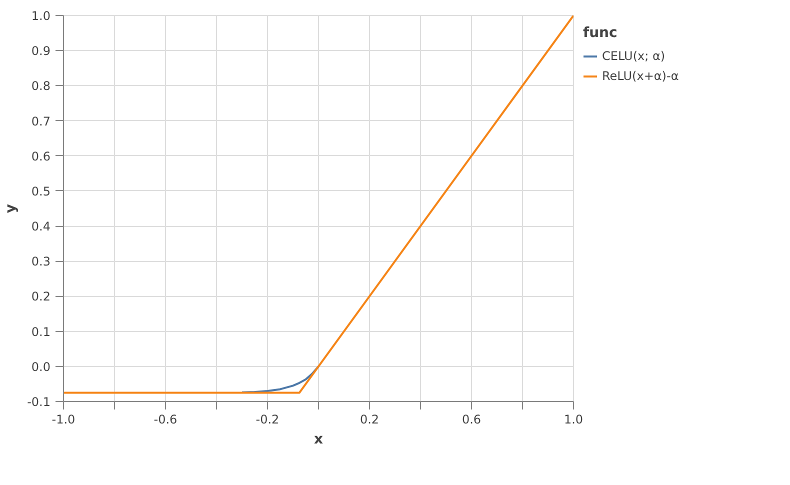 The image size is (790, 485). Describe the element at coordinates (41, 156) in the screenshot. I see `y-tick-label: 0.6` at that location.